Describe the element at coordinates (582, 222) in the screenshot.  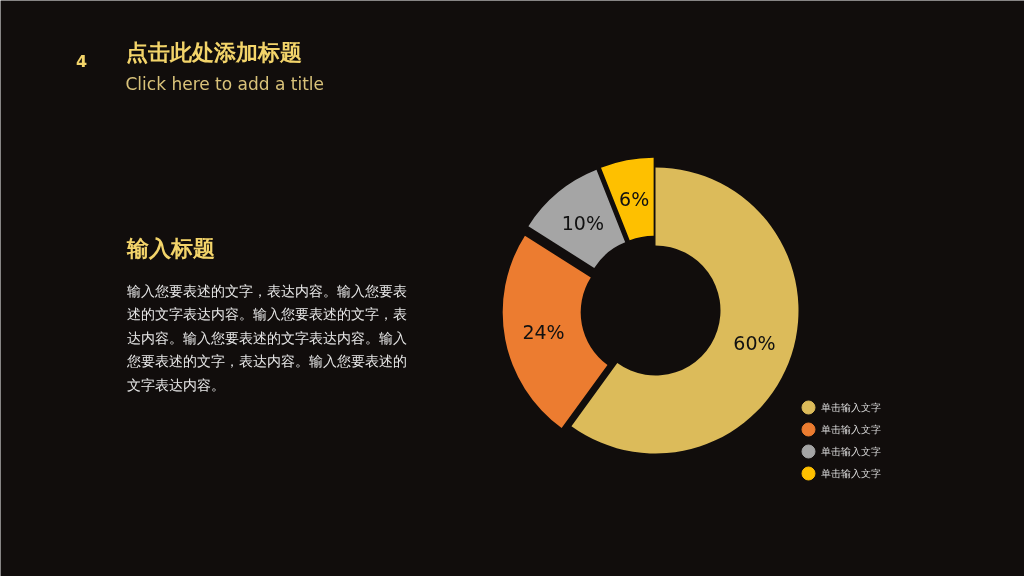
I see `data-label: 10%` at that location.